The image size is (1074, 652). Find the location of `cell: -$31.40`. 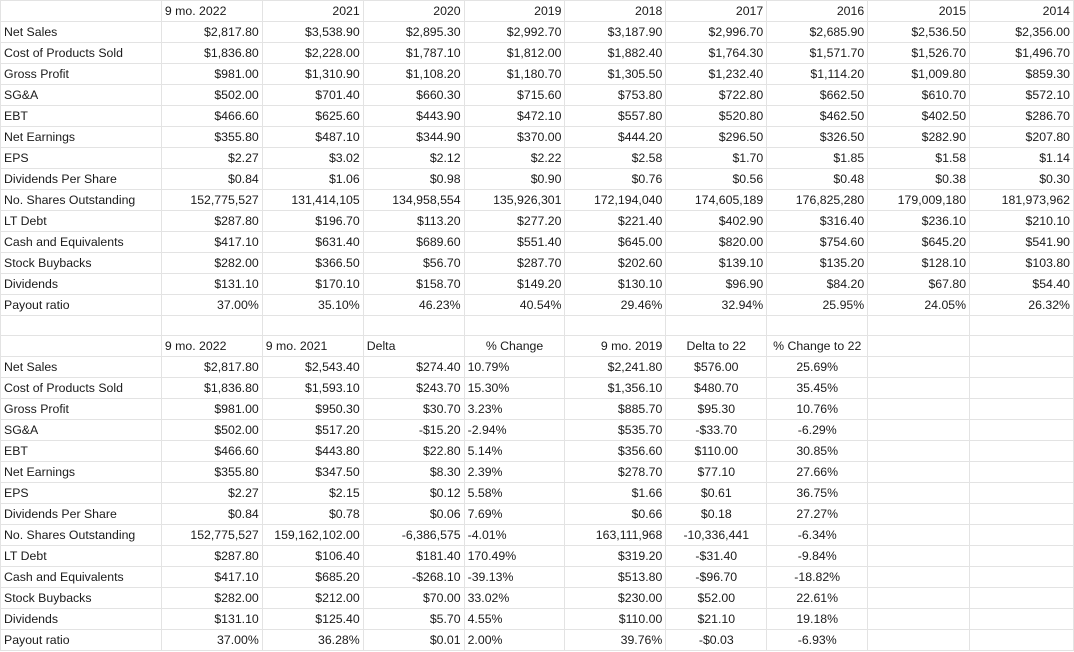

cell: -$31.40 is located at coordinates (716, 556).